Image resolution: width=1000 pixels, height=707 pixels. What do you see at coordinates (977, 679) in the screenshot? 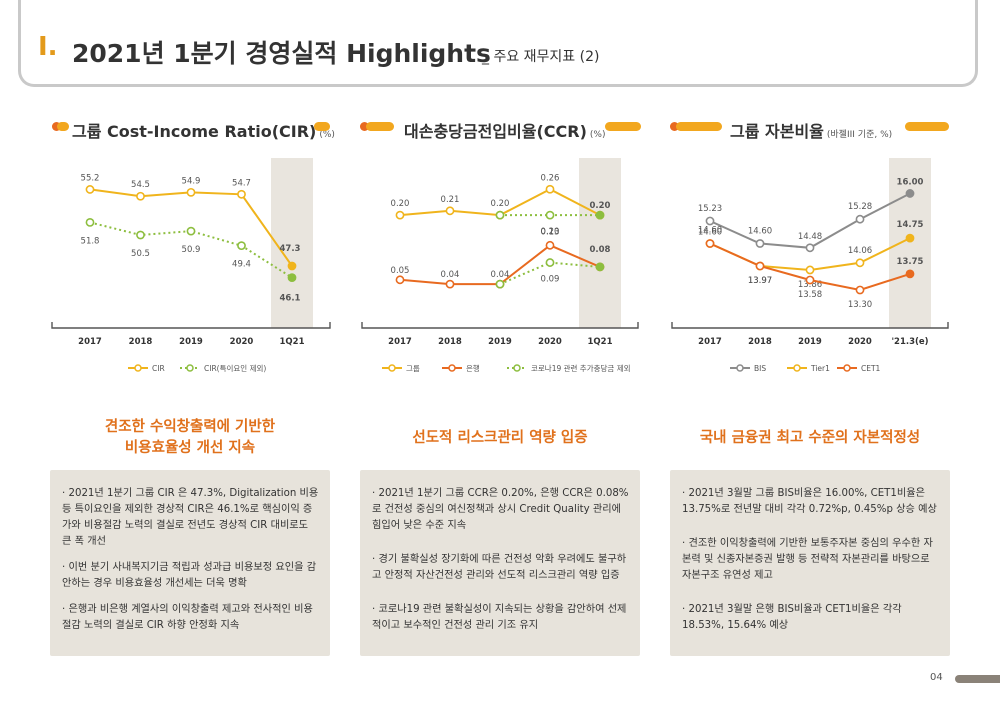
I see `page-bar` at bounding box center [977, 679].